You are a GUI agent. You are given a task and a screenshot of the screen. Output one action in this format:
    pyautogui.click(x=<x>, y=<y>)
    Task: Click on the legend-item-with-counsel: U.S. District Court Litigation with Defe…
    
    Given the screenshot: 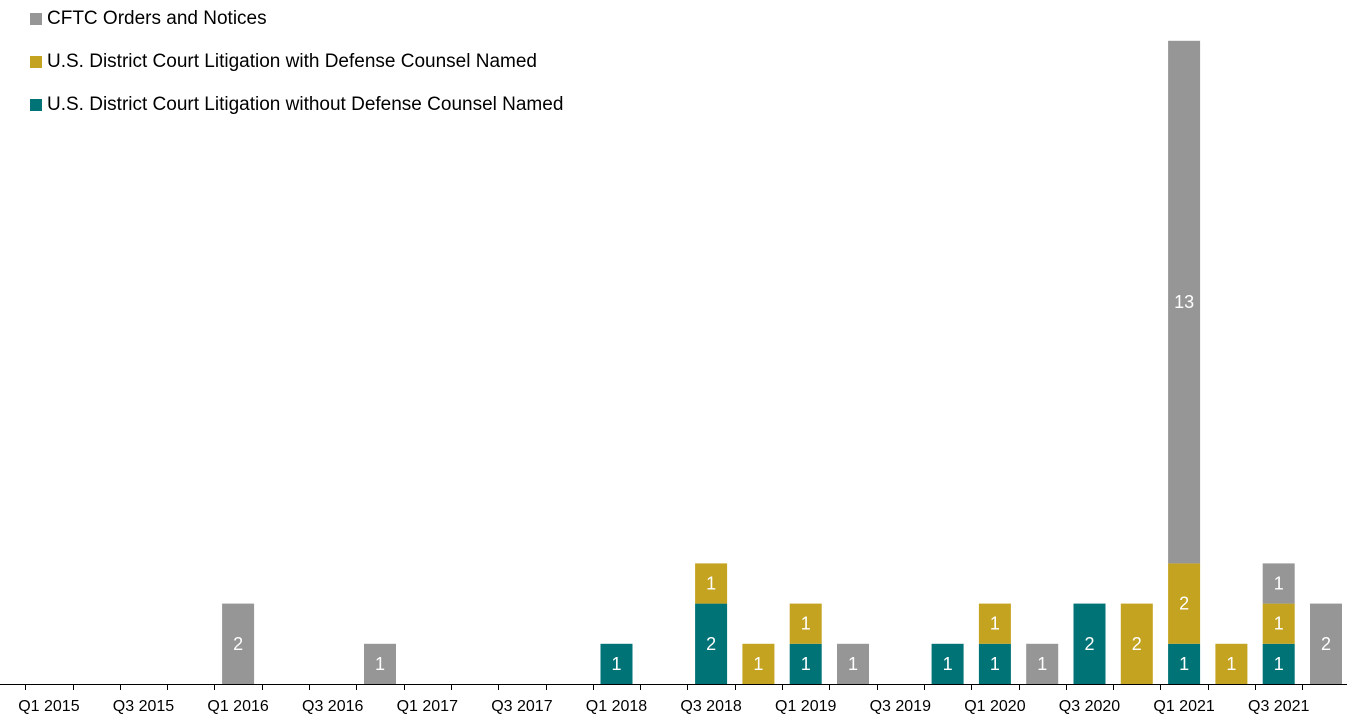 What is the action you would take?
    pyautogui.click(x=296, y=62)
    